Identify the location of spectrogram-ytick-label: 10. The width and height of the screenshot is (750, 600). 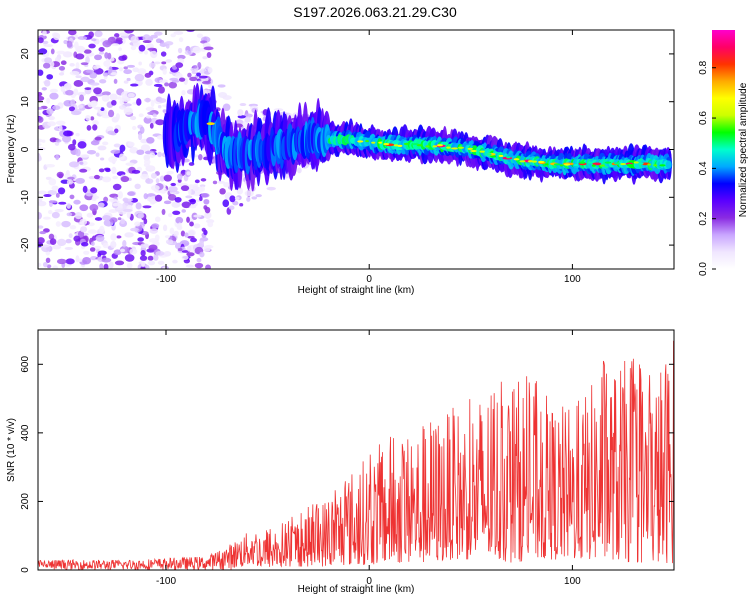
(25, 102).